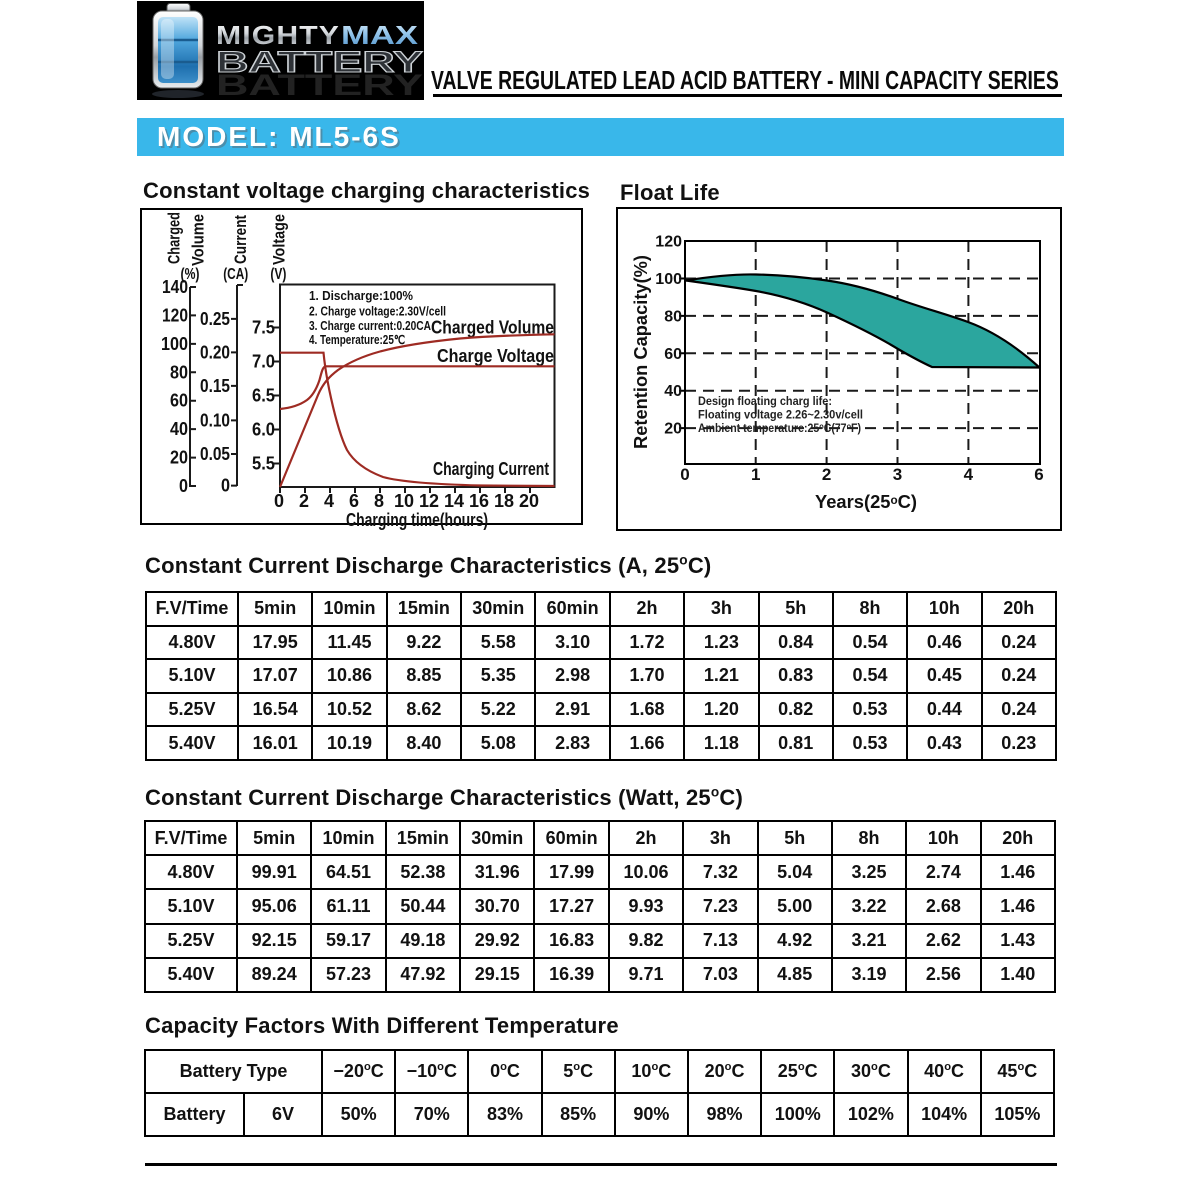 The width and height of the screenshot is (1200, 1200). What do you see at coordinates (897, 474) in the screenshot?
I see `svg-text: 3` at bounding box center [897, 474].